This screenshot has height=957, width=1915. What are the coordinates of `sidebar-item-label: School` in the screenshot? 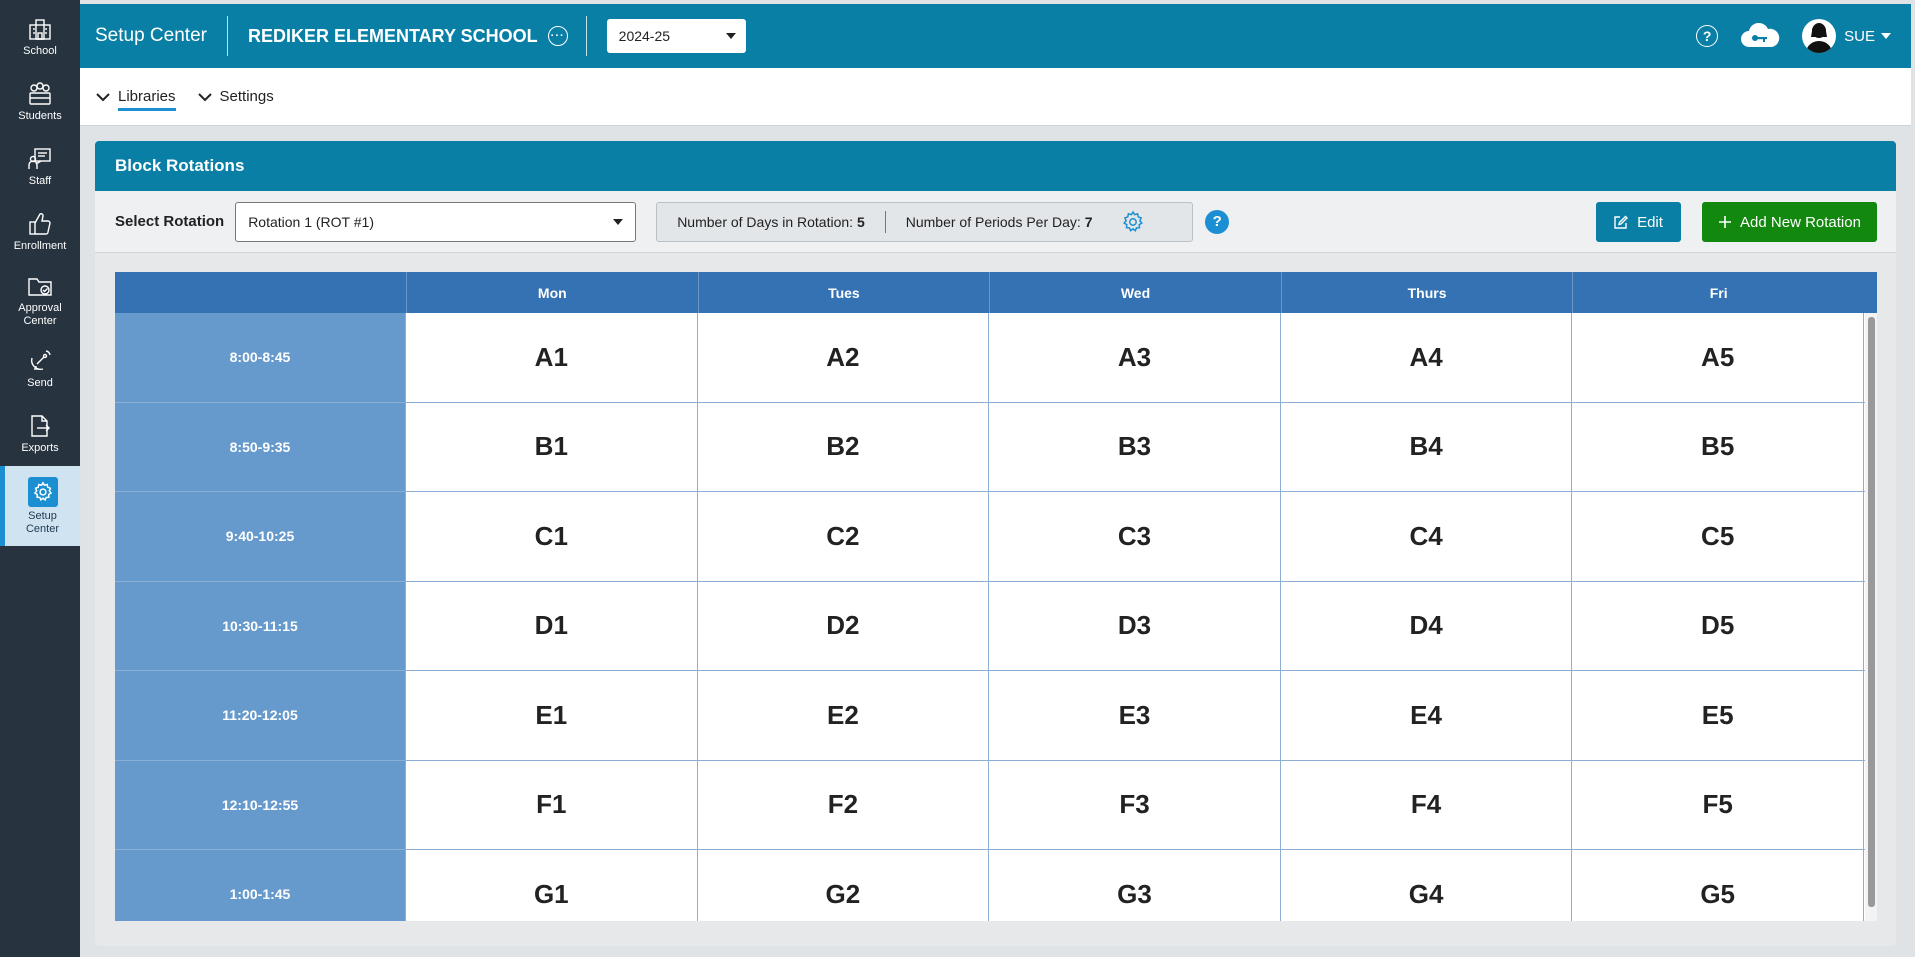 It's located at (40, 50).